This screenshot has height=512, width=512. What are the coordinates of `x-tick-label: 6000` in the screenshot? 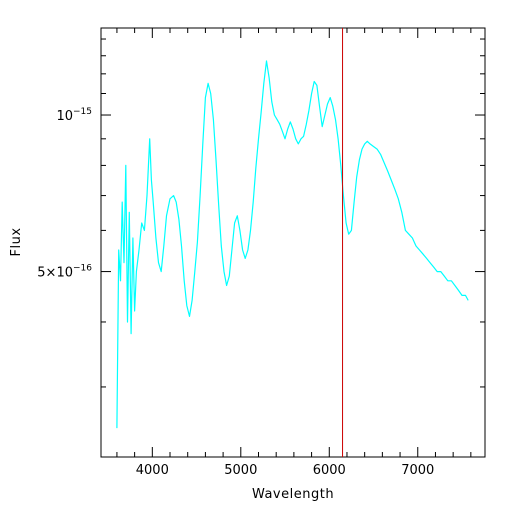 It's located at (329, 470).